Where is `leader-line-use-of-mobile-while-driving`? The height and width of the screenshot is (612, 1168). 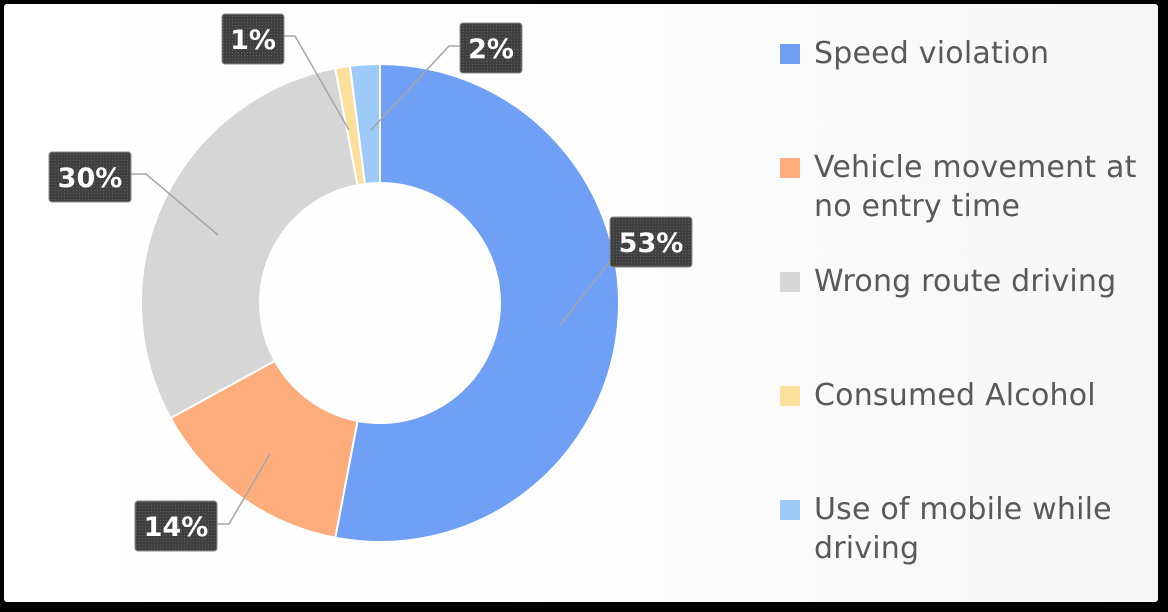 leader-line-use-of-mobile-while-driving is located at coordinates (415, 88).